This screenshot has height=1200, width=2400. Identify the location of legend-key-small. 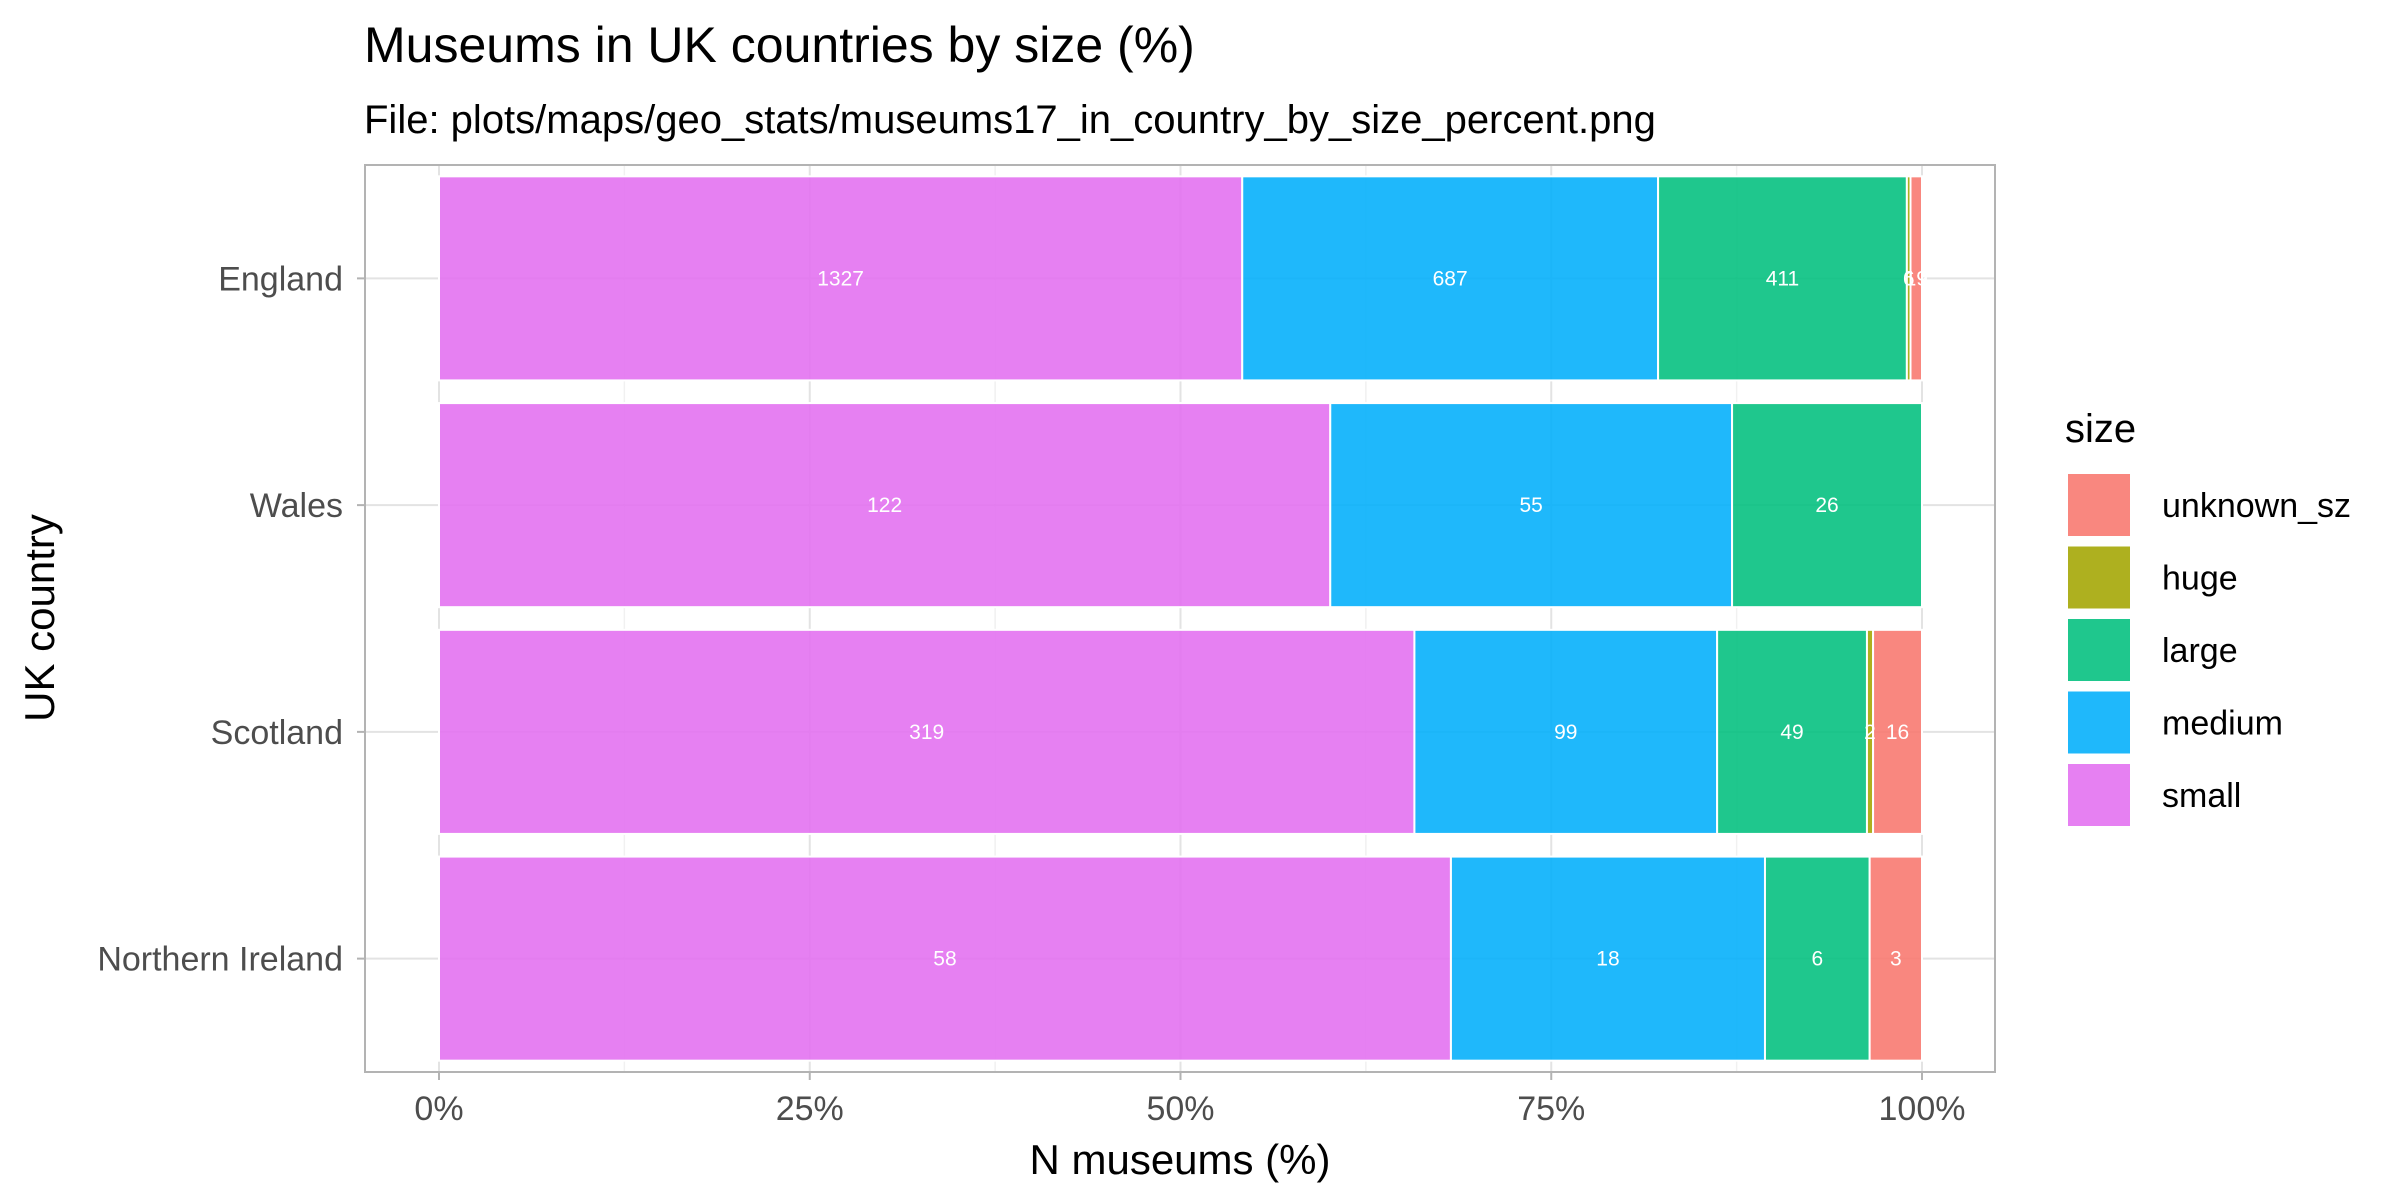
(2099, 795).